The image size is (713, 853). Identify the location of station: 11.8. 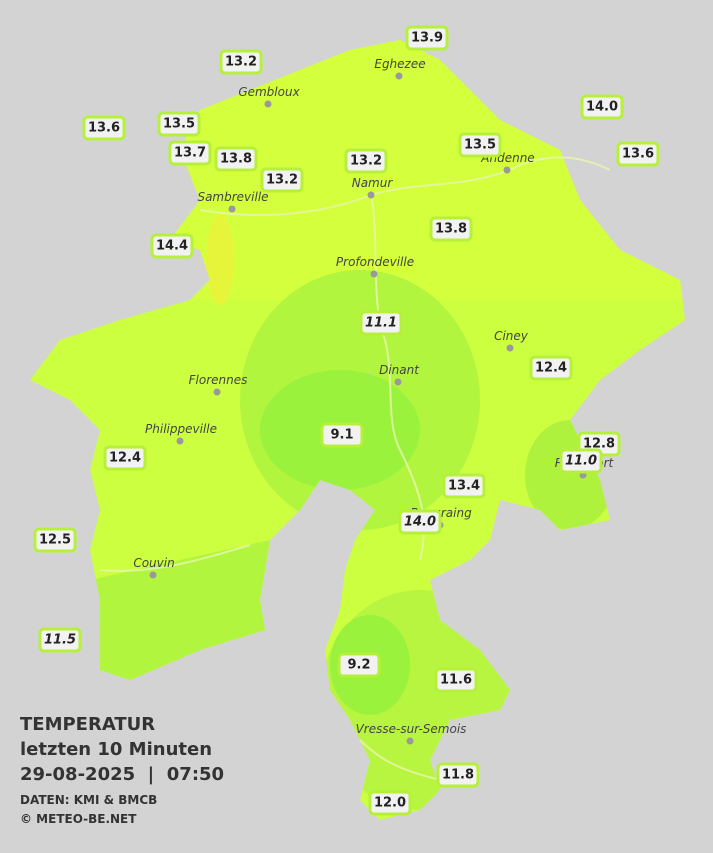
(458, 775).